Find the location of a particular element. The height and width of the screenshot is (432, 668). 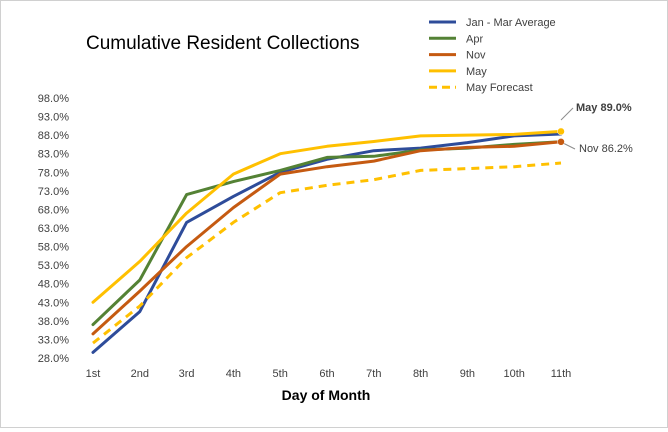

x-tick-label: 1st is located at coordinates (93, 374).